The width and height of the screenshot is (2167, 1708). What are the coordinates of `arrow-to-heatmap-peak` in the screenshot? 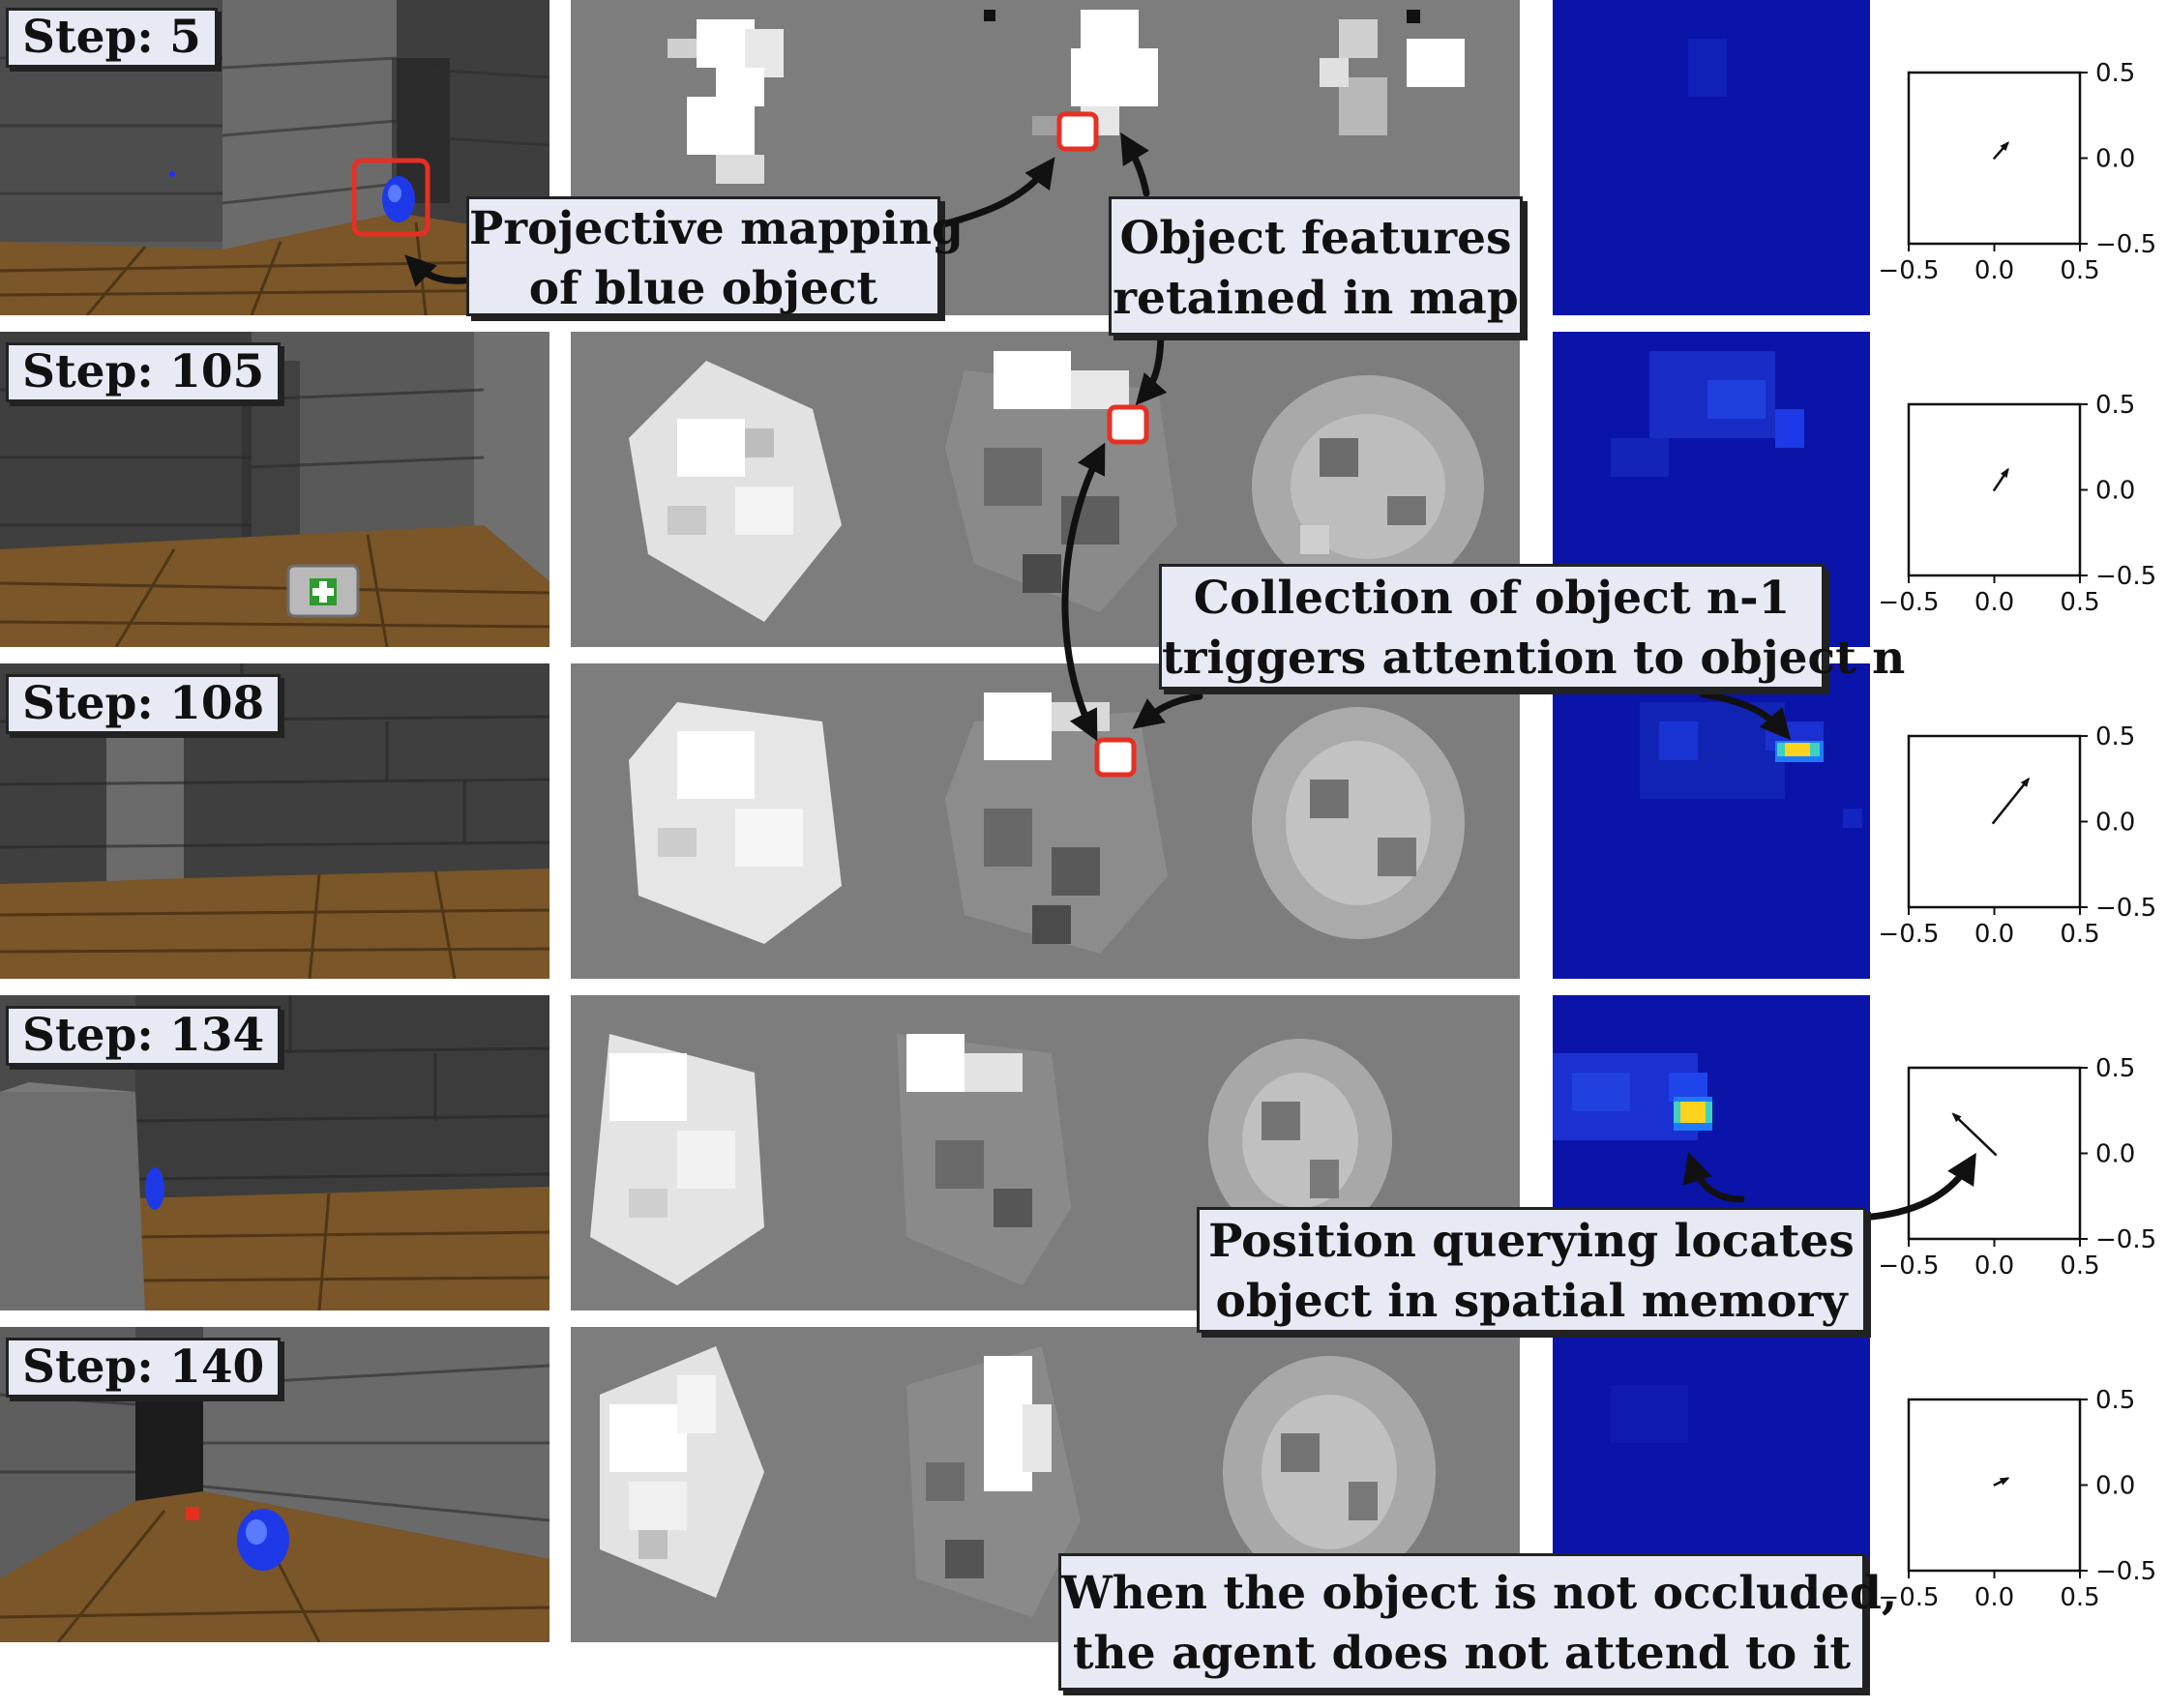 It's located at (1713, 1177).